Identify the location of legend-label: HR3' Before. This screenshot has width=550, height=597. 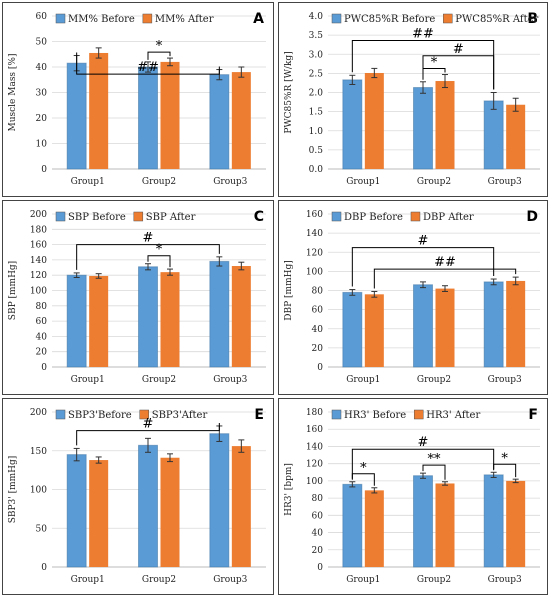
(375, 415).